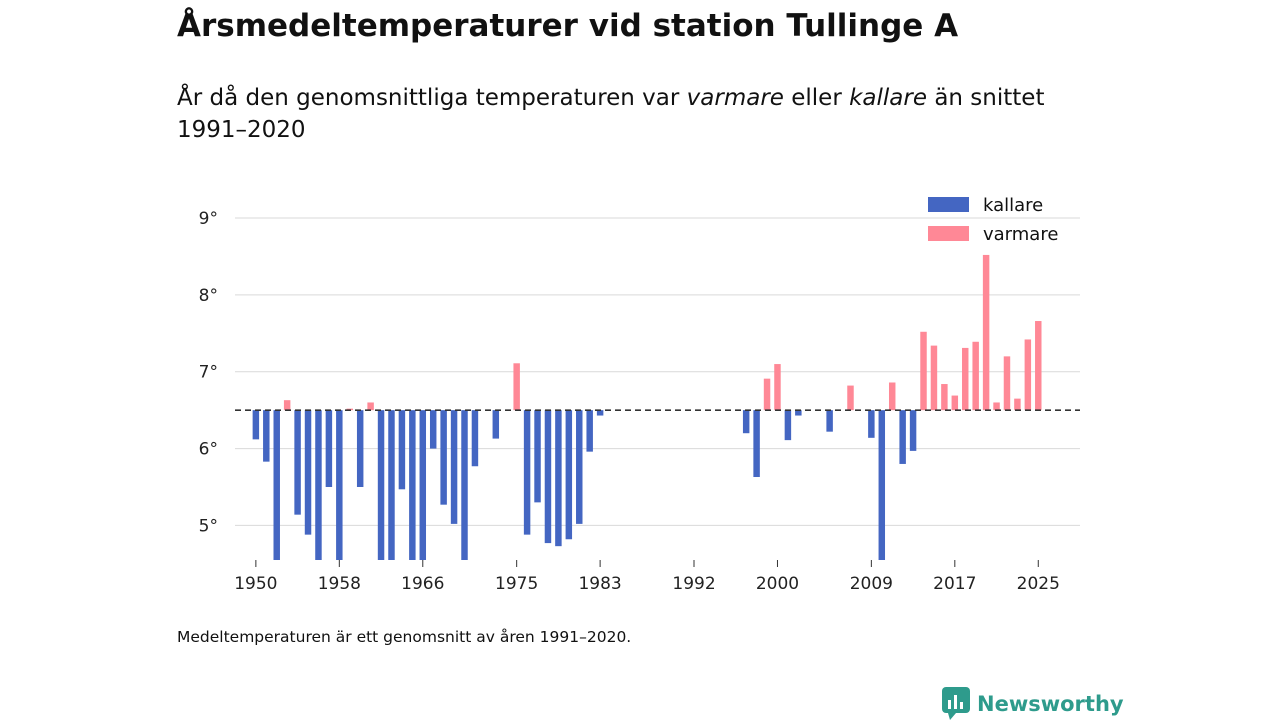 The image size is (1280, 721). Describe the element at coordinates (496, 424) in the screenshot. I see `bar-1973` at that location.